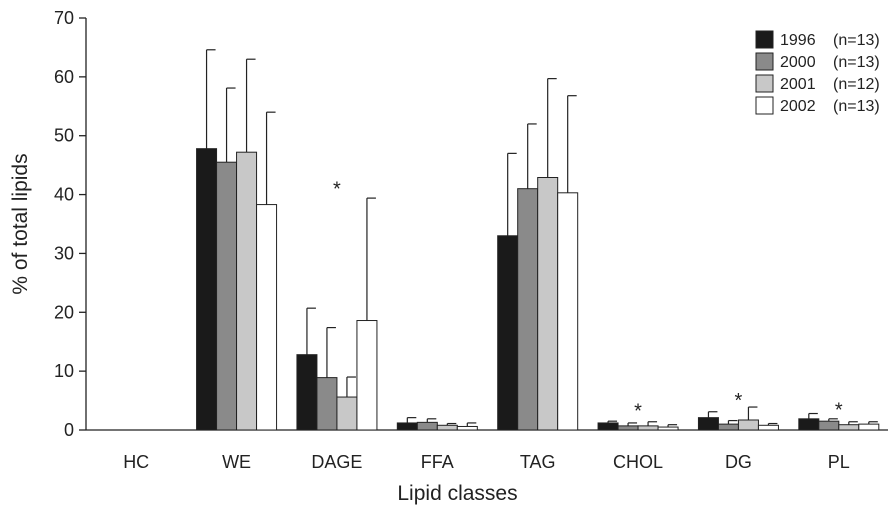 This screenshot has width=889, height=505. What do you see at coordinates (839, 462) in the screenshot?
I see `category-label-pl: PL` at bounding box center [839, 462].